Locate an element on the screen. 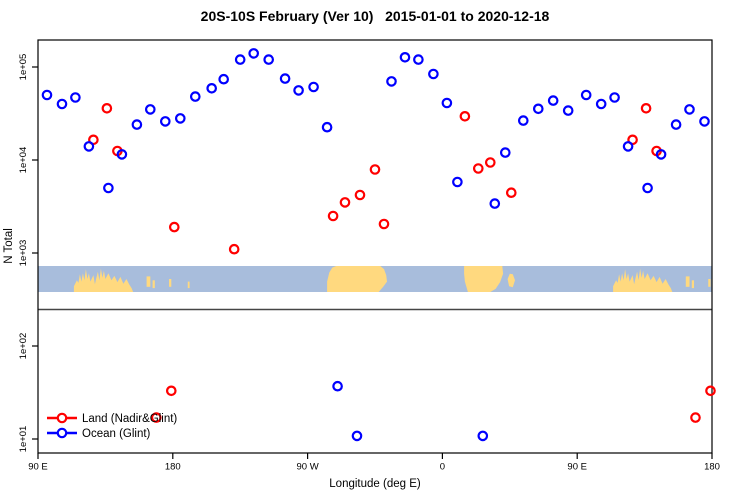  x-tick-label: 0 is located at coordinates (442, 467).